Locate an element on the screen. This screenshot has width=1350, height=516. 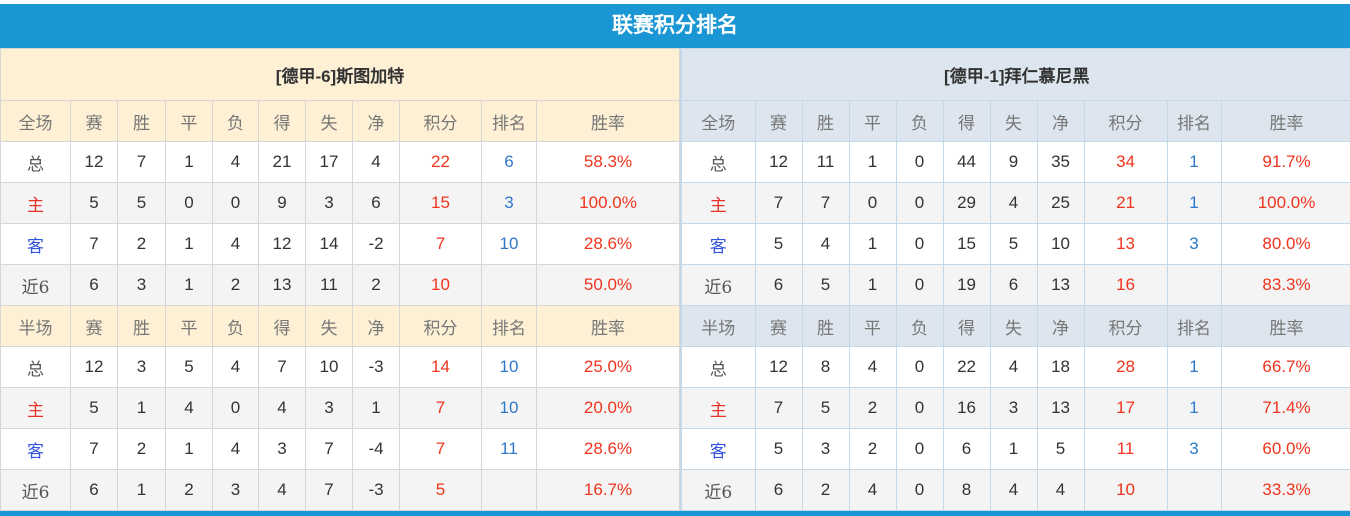
cell-played: 7 is located at coordinates (94, 449).